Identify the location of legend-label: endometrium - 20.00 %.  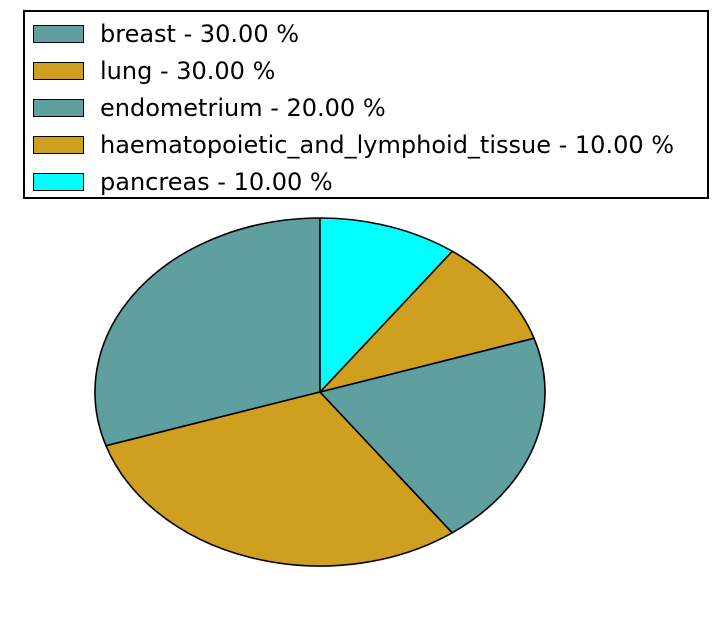
(243, 107).